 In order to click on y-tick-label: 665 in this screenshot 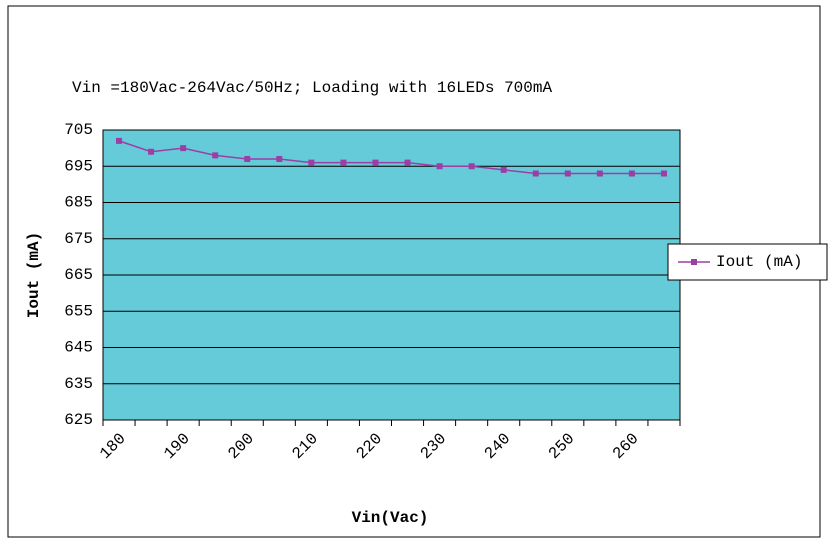, I will do `click(78, 275)`.